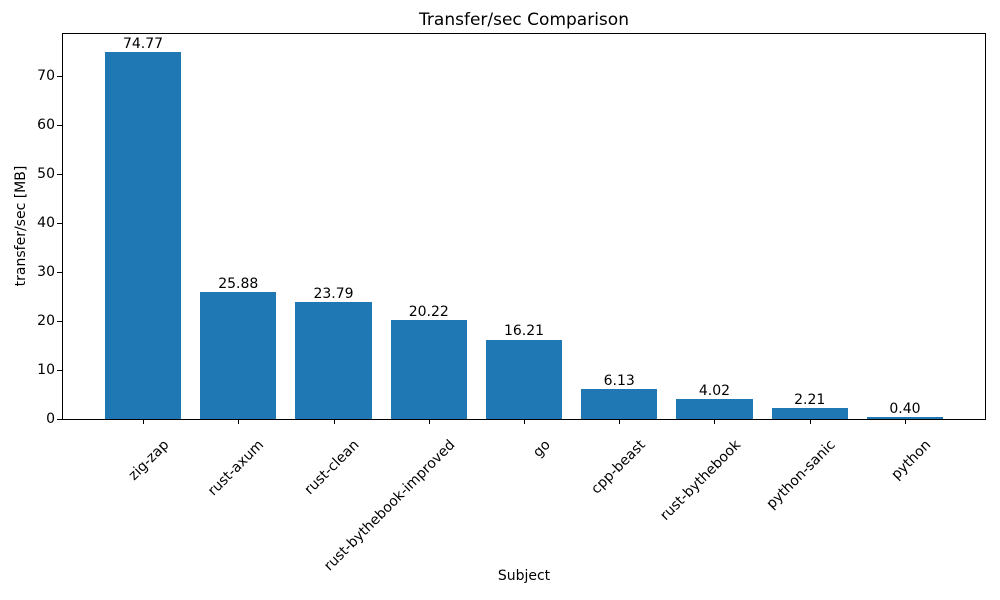 The height and width of the screenshot is (600, 1000). What do you see at coordinates (524, 331) in the screenshot?
I see `bar-value-label: 16.21` at bounding box center [524, 331].